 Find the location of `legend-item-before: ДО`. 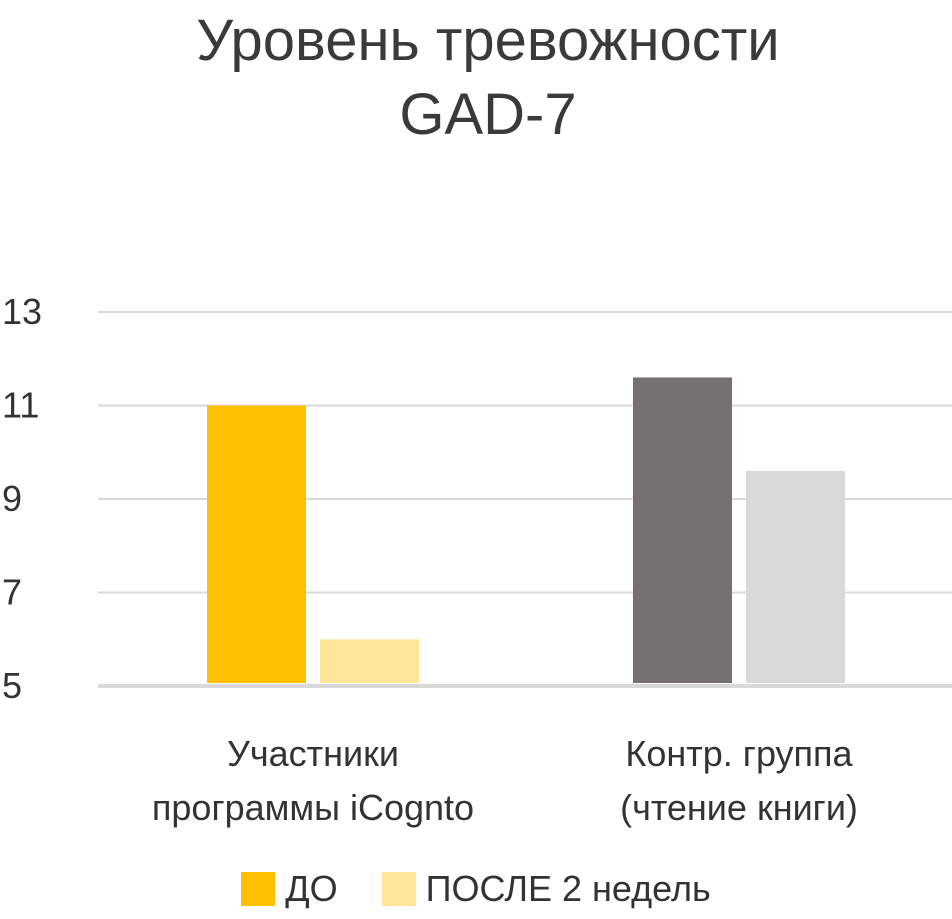

legend-item-before: ДО is located at coordinates (289, 889).